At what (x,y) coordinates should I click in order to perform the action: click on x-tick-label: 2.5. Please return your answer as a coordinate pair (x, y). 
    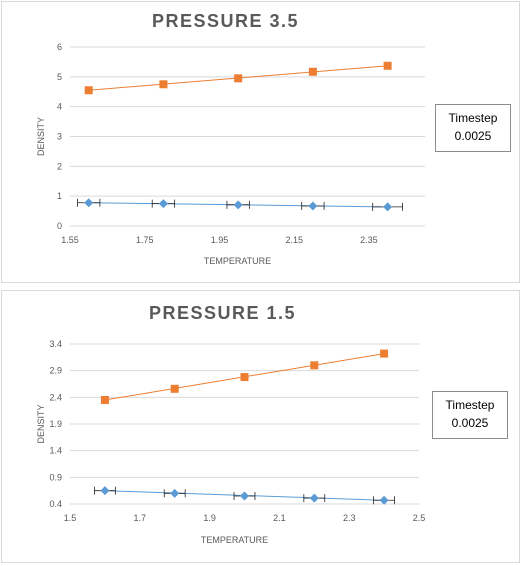
    Looking at the image, I should click on (419, 518).